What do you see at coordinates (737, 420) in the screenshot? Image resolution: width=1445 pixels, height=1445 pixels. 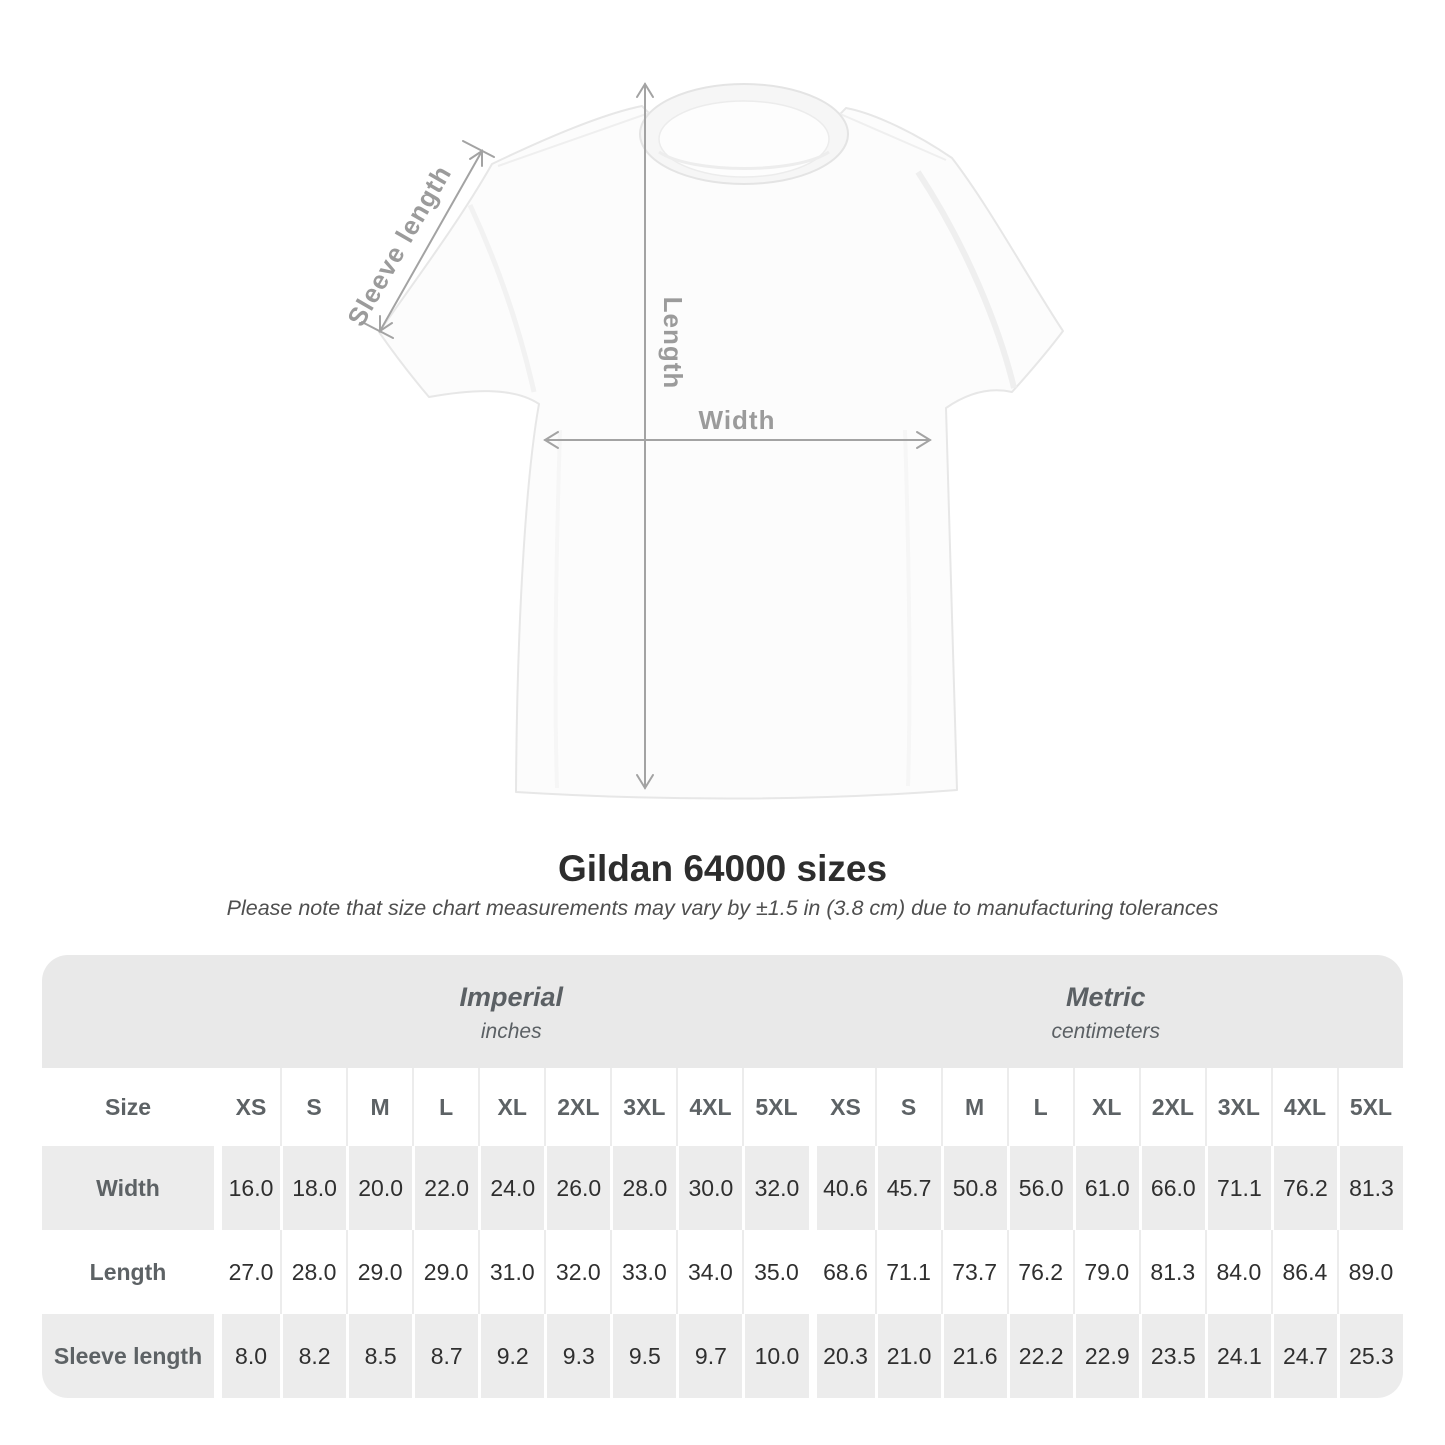 I see `width-label: Width` at bounding box center [737, 420].